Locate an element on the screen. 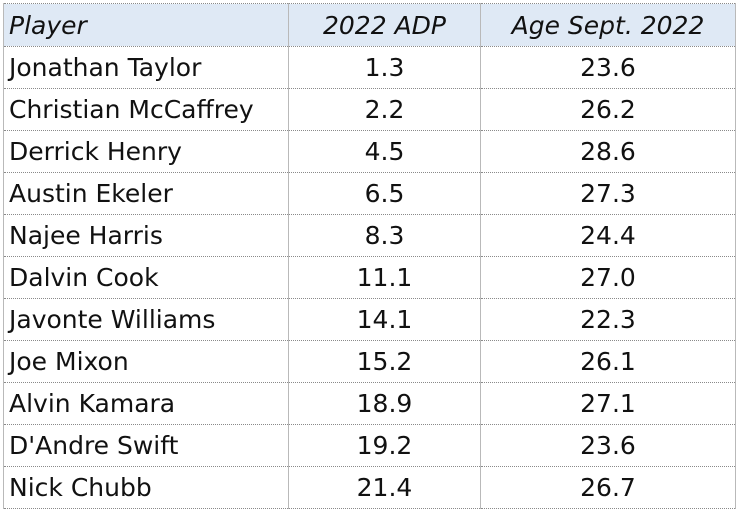 The image size is (737, 515). adp-cell: 14.1 is located at coordinates (384, 319).